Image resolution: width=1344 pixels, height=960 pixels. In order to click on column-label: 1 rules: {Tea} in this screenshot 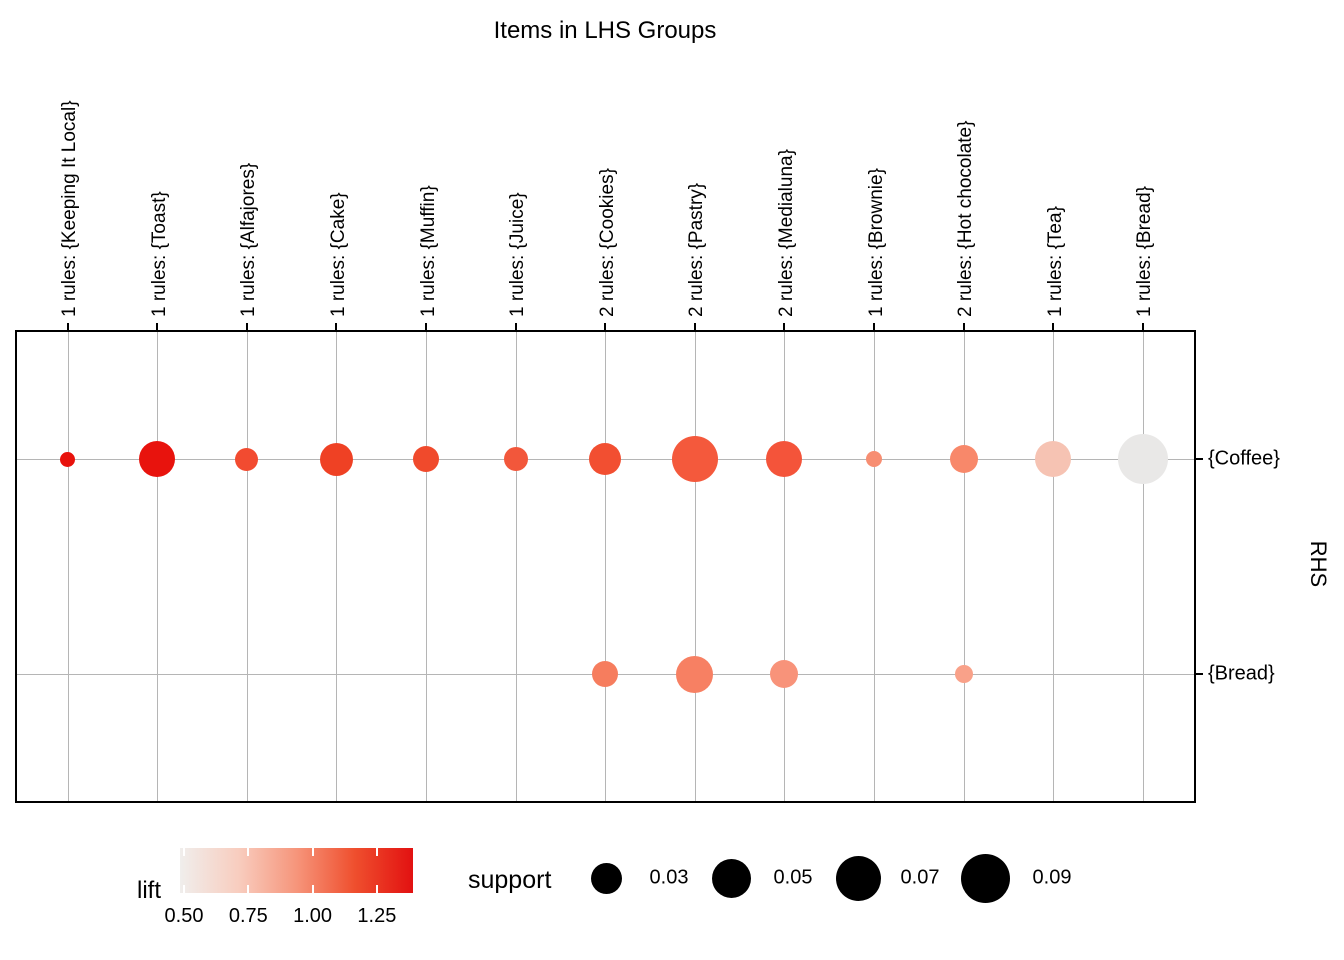, I will do `click(1055, 261)`.